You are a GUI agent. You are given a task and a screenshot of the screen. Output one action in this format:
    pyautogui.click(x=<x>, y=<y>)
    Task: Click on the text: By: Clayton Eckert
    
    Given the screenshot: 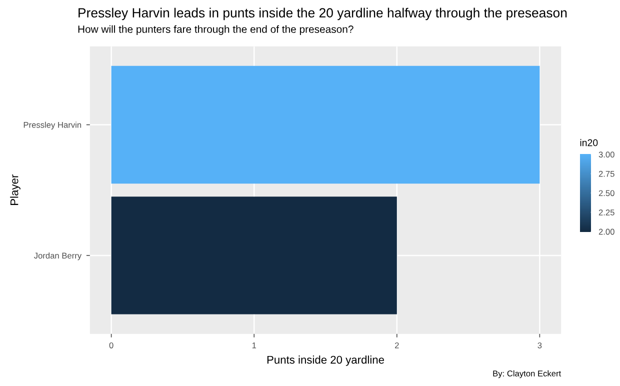 What is the action you would take?
    pyautogui.click(x=527, y=374)
    